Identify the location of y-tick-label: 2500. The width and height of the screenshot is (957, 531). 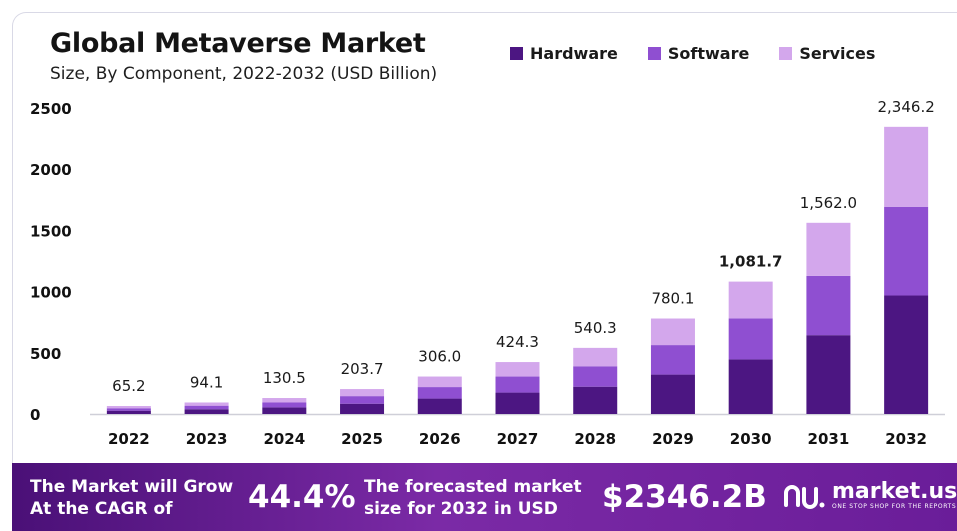
(51, 109).